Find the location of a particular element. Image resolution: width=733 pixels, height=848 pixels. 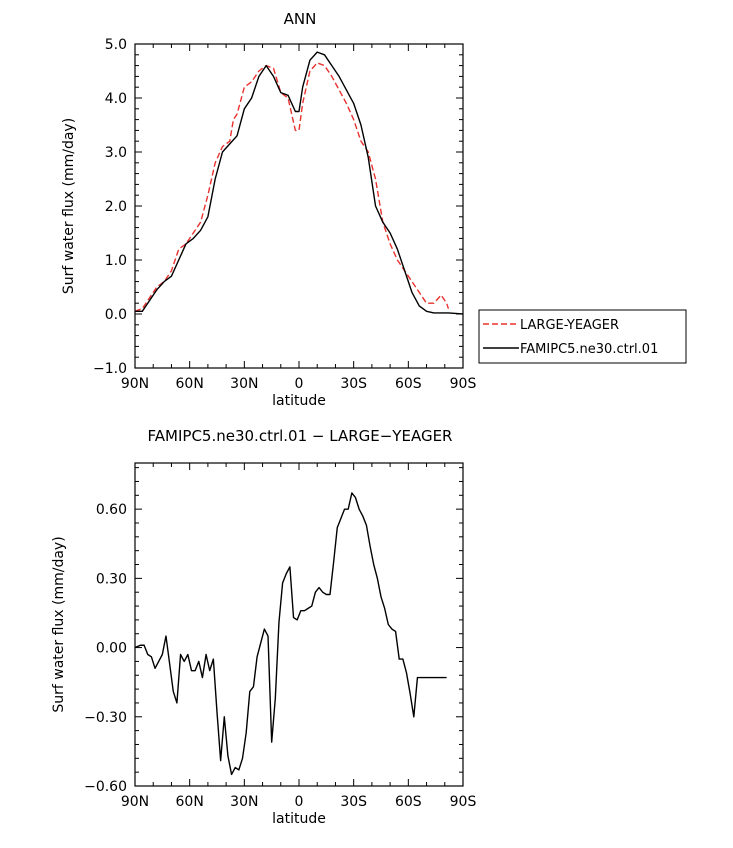

y-tick-label: −0.30 is located at coordinates (105, 718).